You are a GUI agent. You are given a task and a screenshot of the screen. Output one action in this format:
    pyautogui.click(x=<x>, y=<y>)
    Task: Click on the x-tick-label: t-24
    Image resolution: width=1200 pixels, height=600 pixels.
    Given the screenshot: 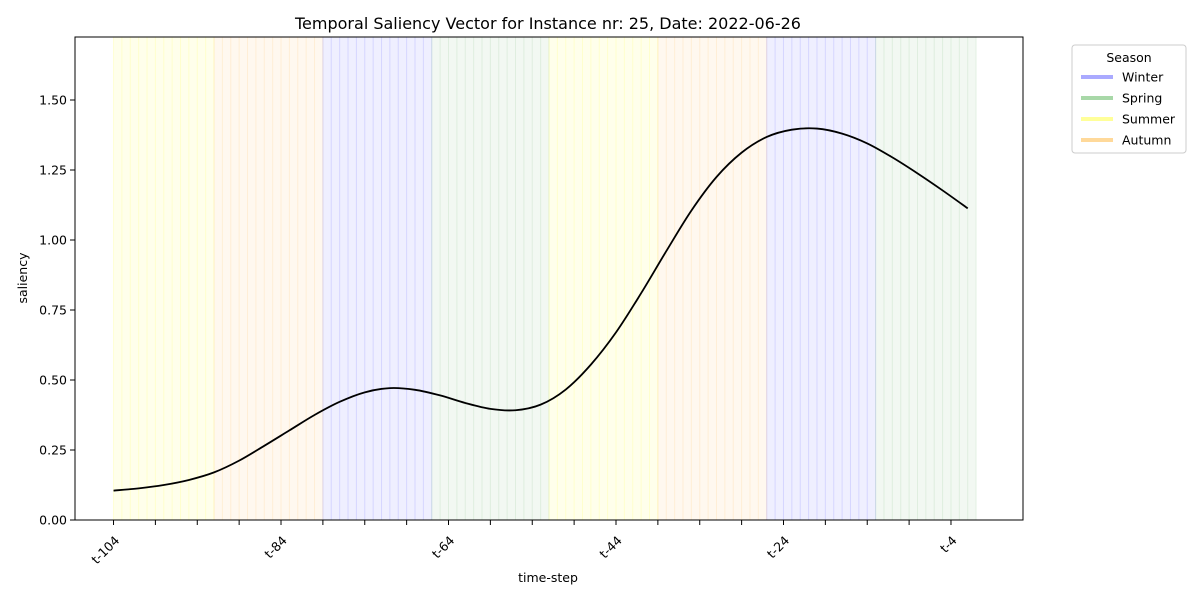 What is the action you would take?
    pyautogui.click(x=778, y=547)
    